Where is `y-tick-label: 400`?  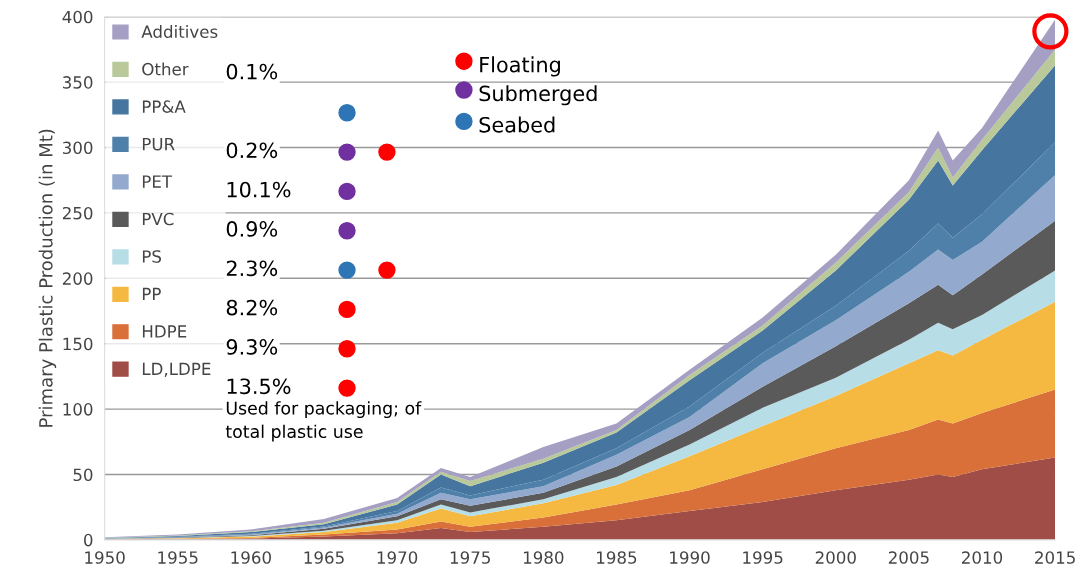
y-tick-label: 400 is located at coordinates (77, 17).